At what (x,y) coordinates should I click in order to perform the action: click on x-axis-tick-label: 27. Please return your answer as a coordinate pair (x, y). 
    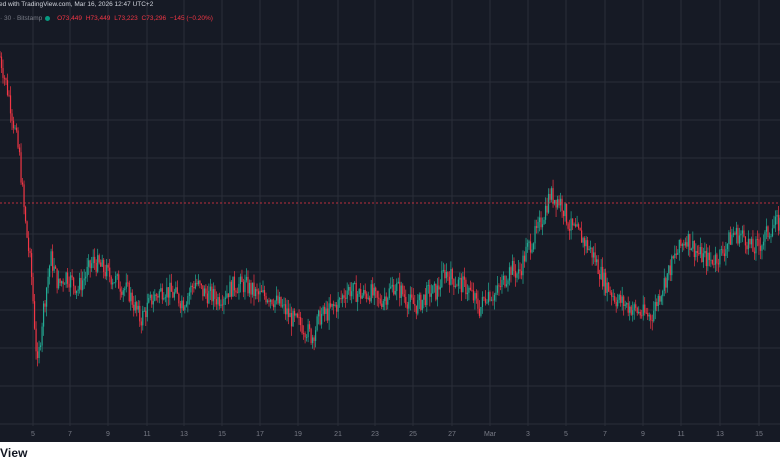
    Looking at the image, I should click on (452, 434).